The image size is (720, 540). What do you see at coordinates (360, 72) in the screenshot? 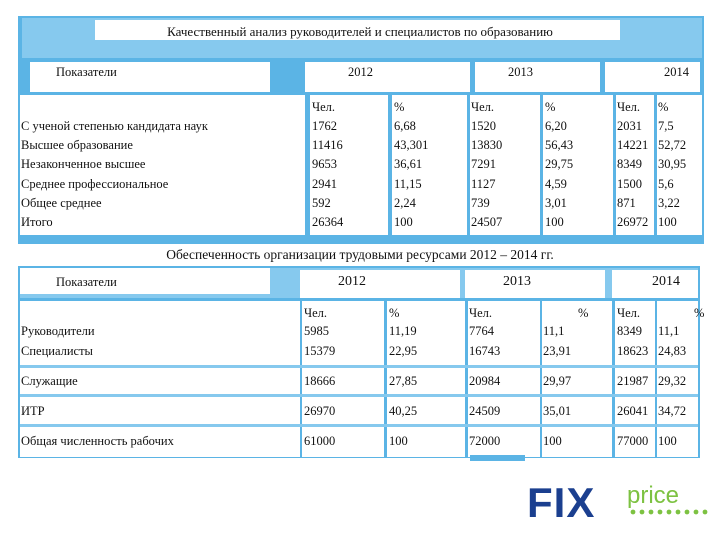
I see `table1-year-2012: 2012` at bounding box center [360, 72].